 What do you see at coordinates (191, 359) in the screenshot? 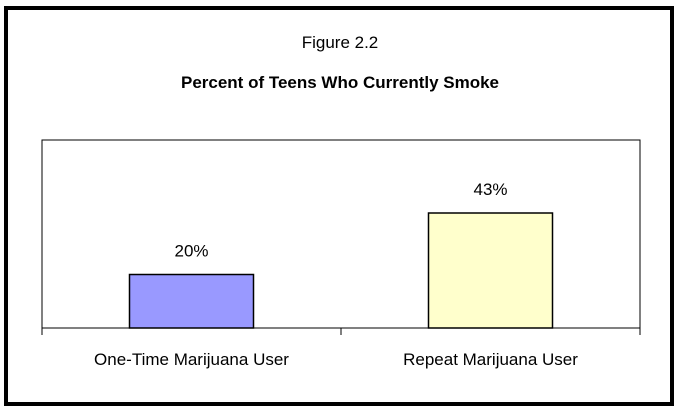
I see `x-tick-label-1: One-Time Marijuana User` at bounding box center [191, 359].